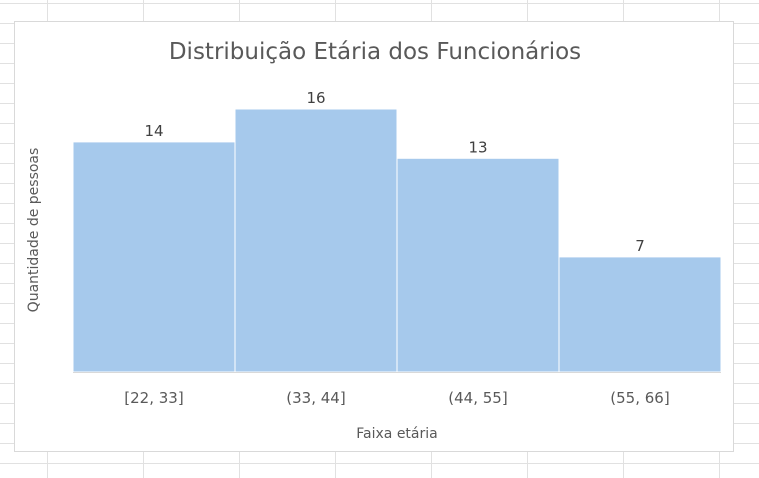 Image resolution: width=759 pixels, height=478 pixels. What do you see at coordinates (639, 398) in the screenshot?
I see `x-tick-label: (55, 66]` at bounding box center [639, 398].